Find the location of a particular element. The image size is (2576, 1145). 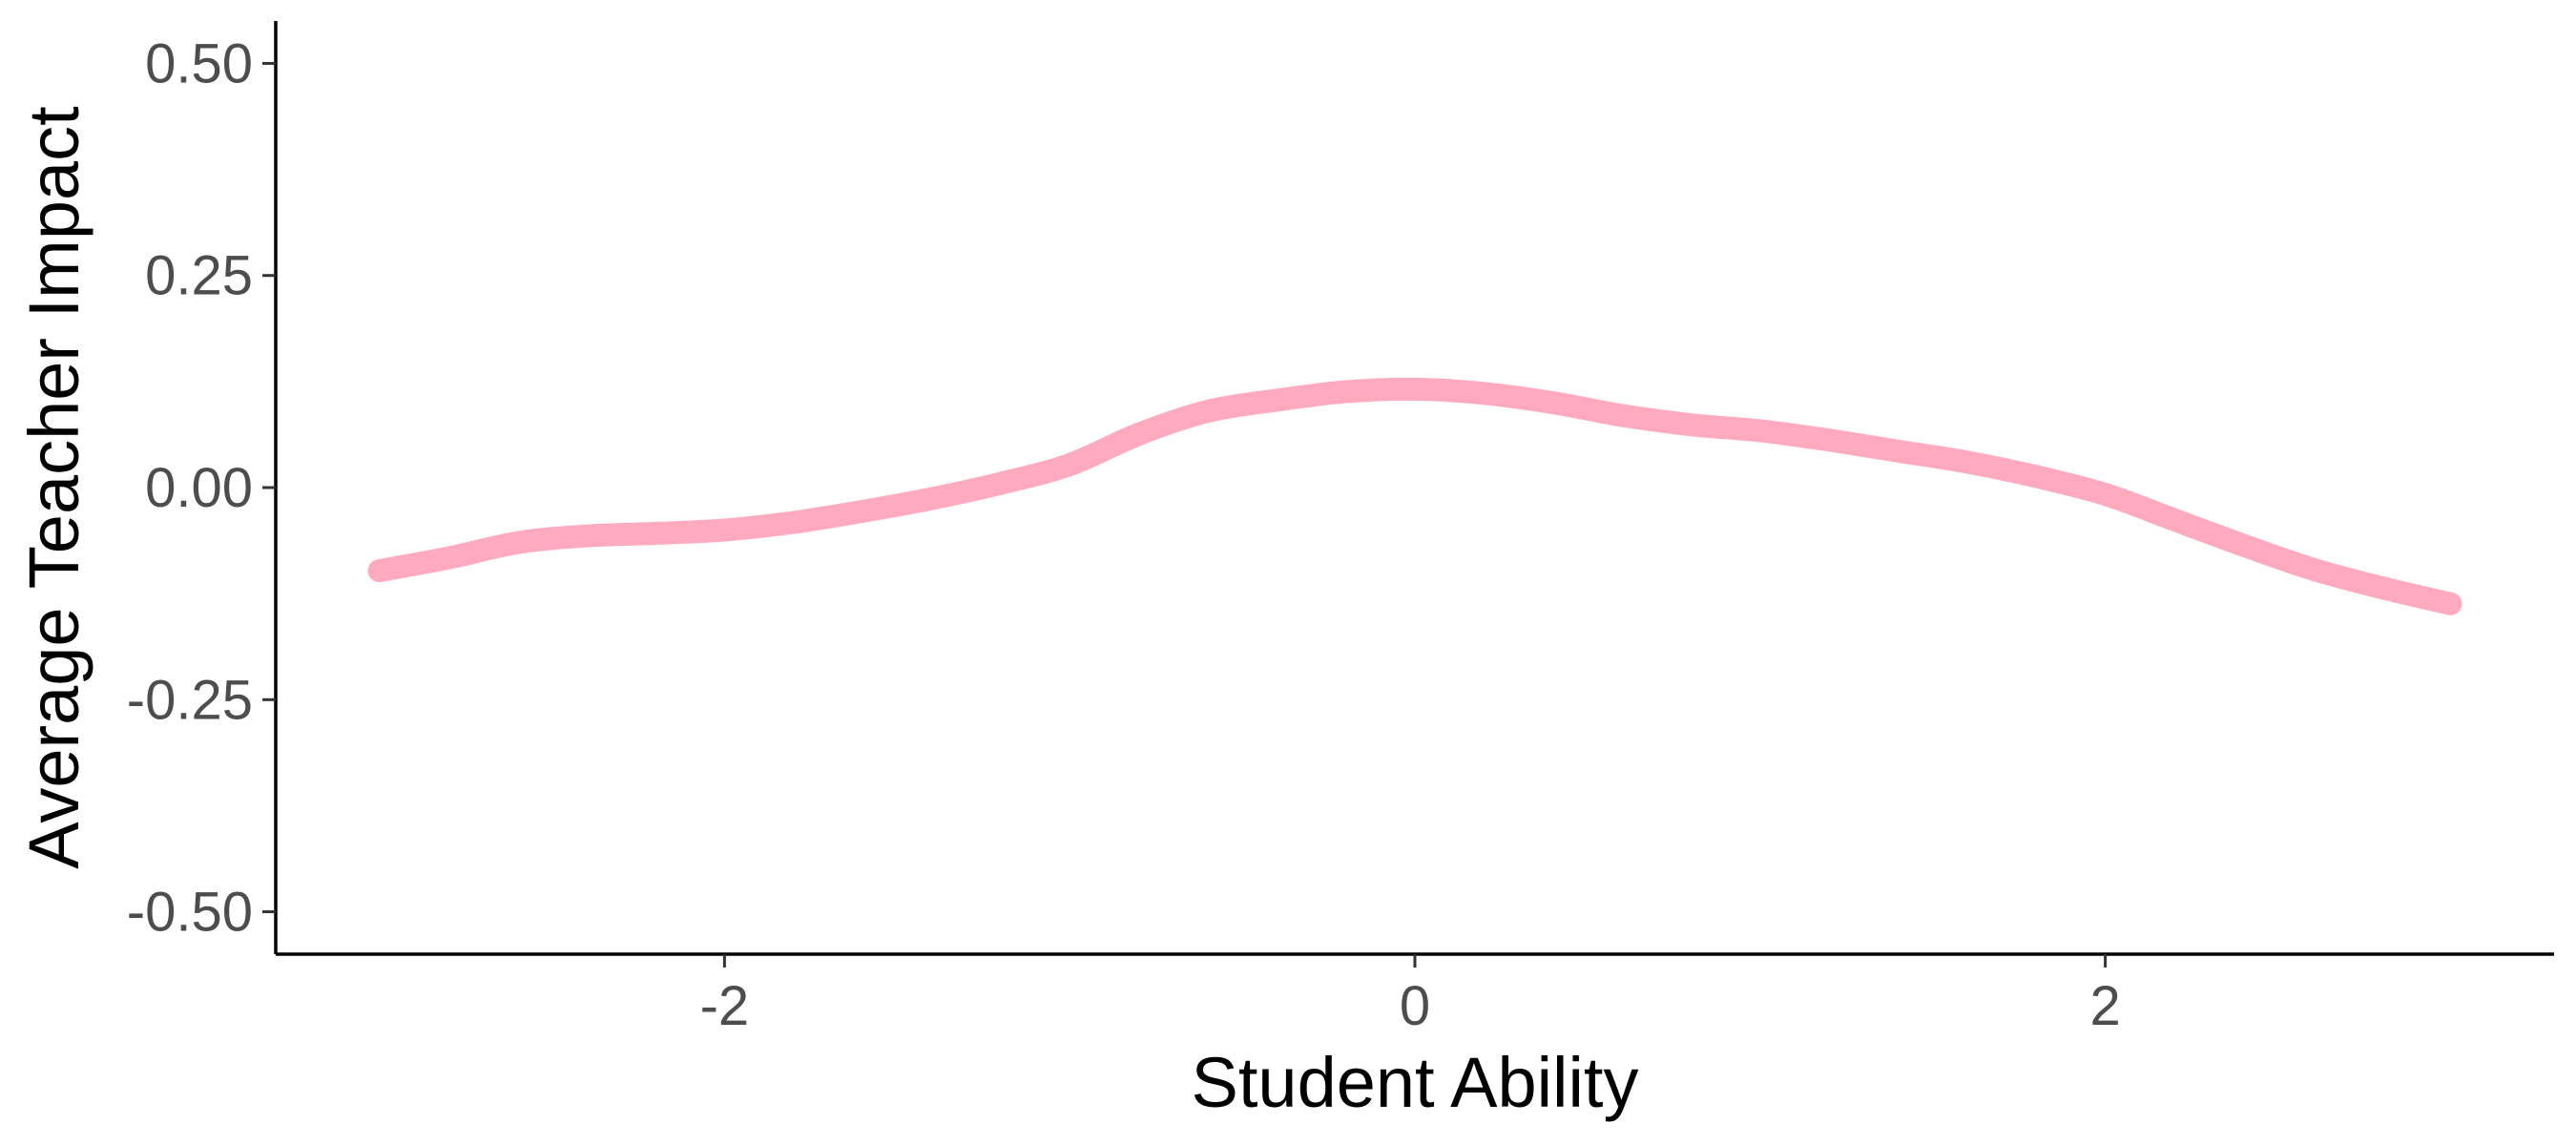

y-tick-label: 0.00 is located at coordinates (199, 488).